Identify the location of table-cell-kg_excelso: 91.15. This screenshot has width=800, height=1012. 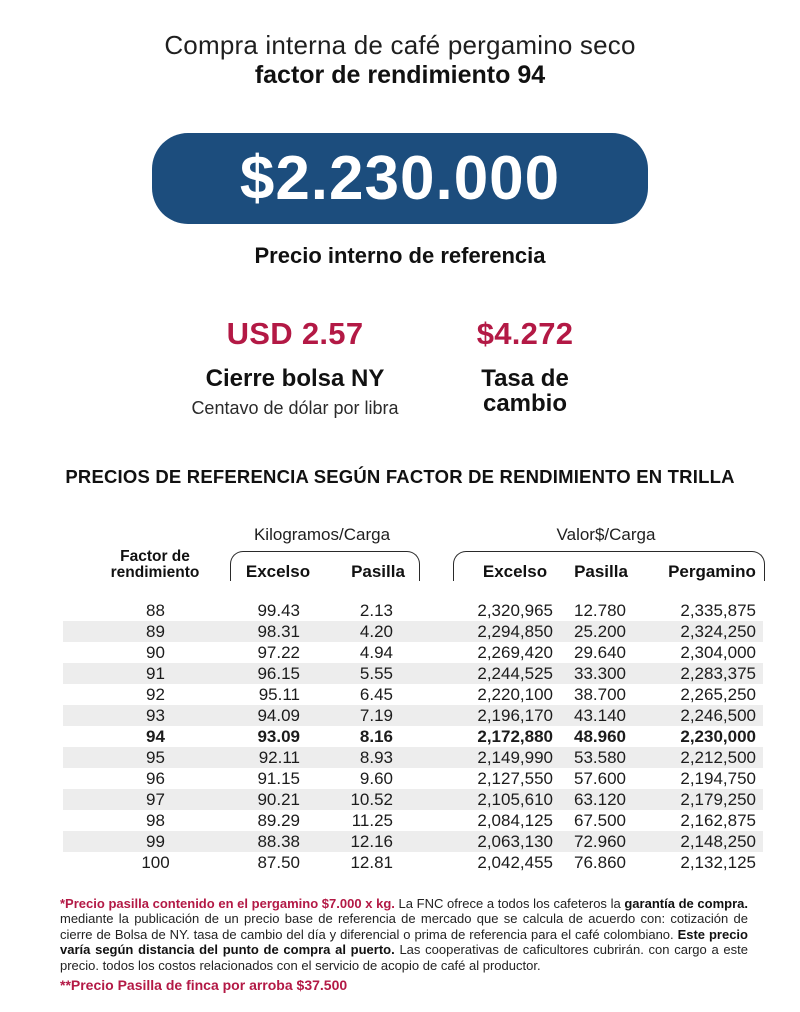
(278, 778).